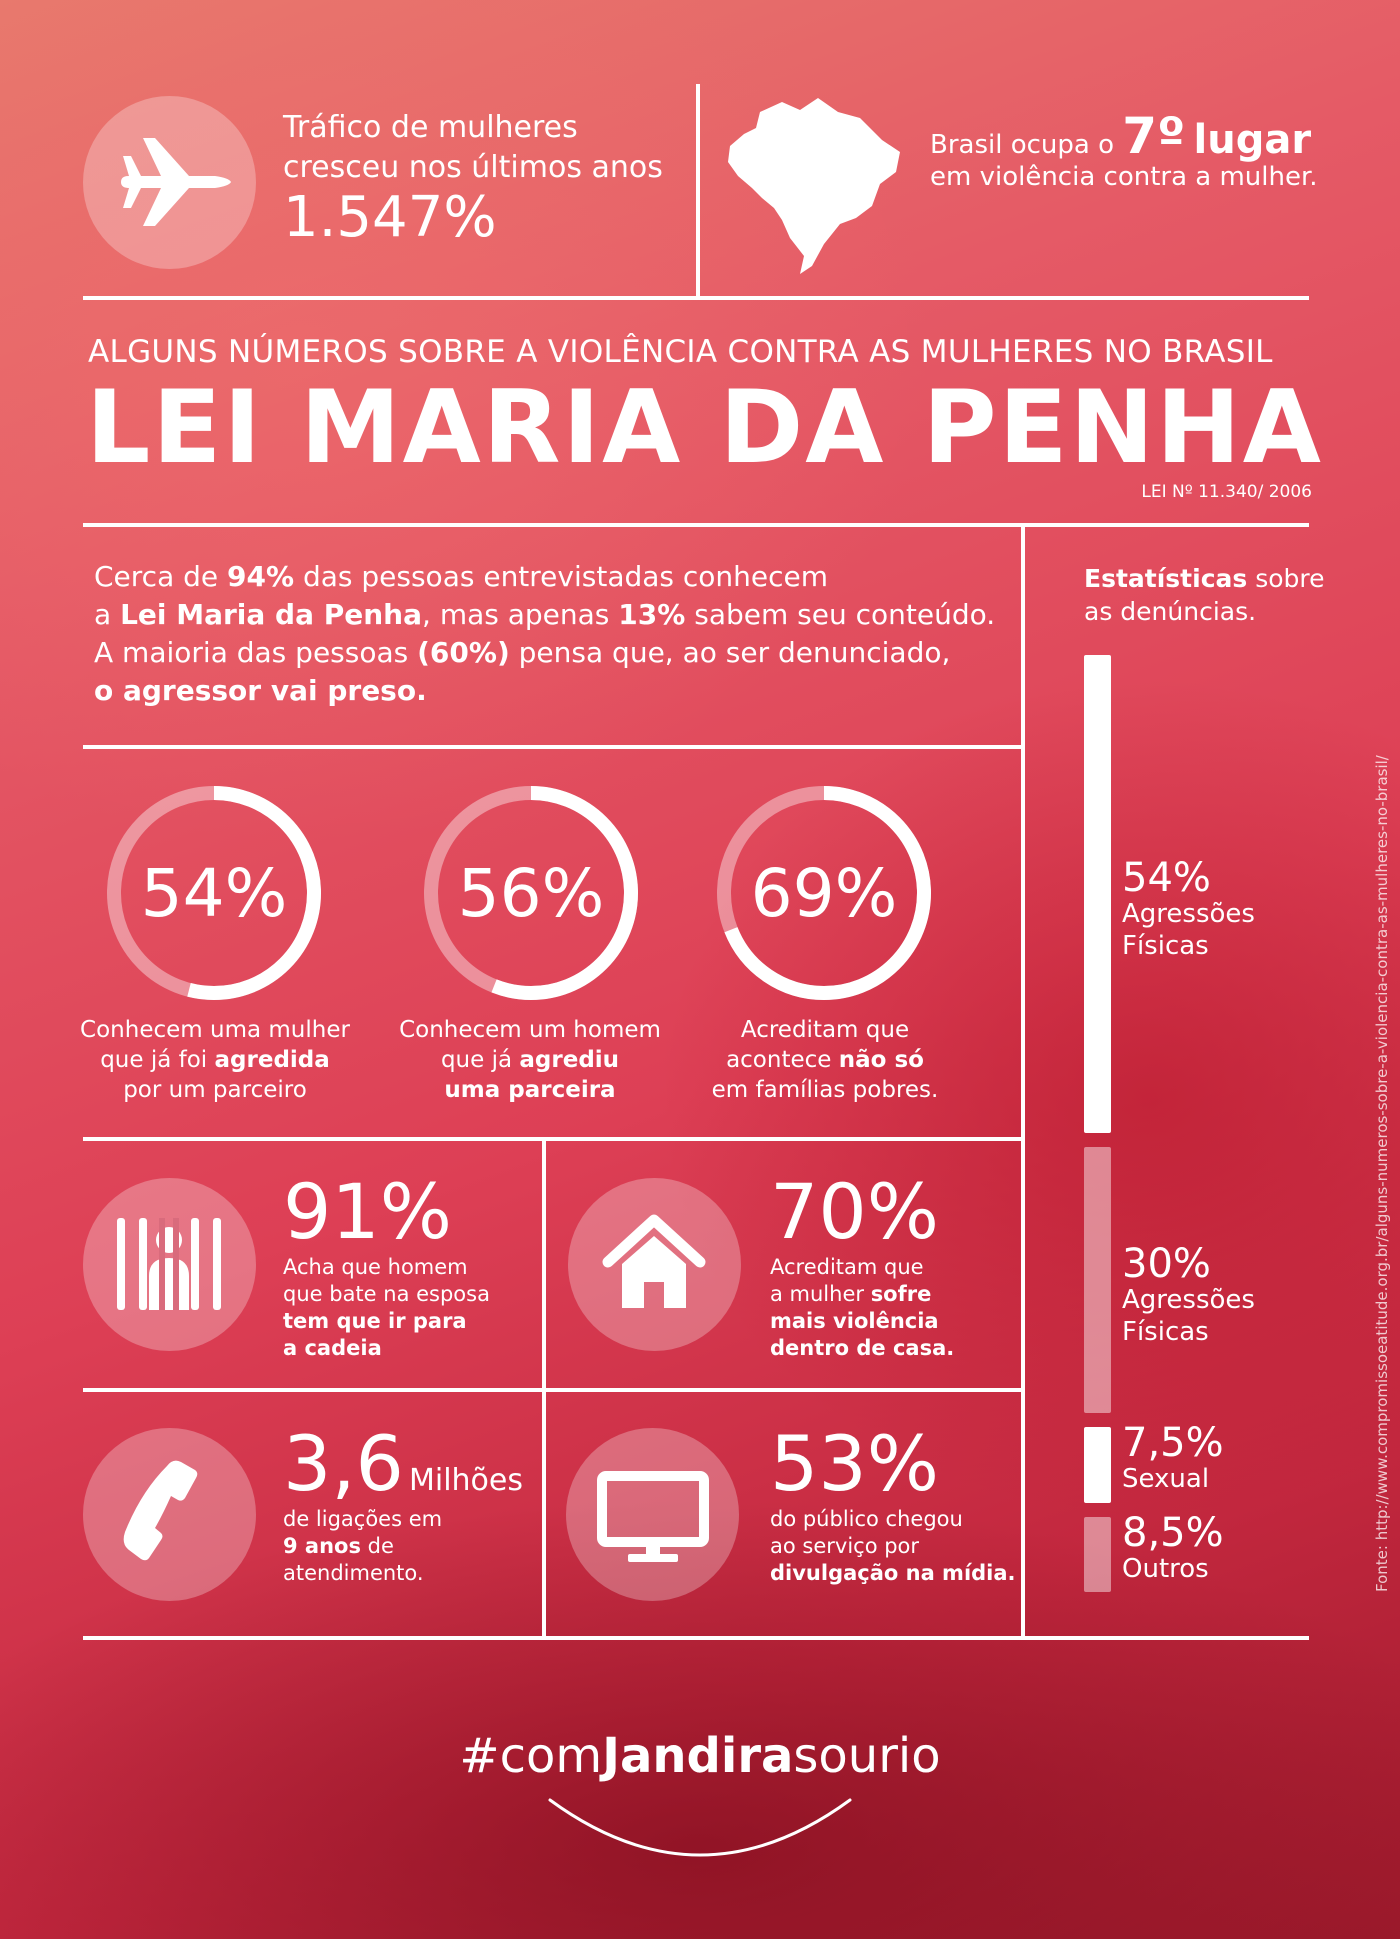  What do you see at coordinates (561, 576) in the screenshot?
I see `intro-text: das pessoas entrevistadas conhecem` at bounding box center [561, 576].